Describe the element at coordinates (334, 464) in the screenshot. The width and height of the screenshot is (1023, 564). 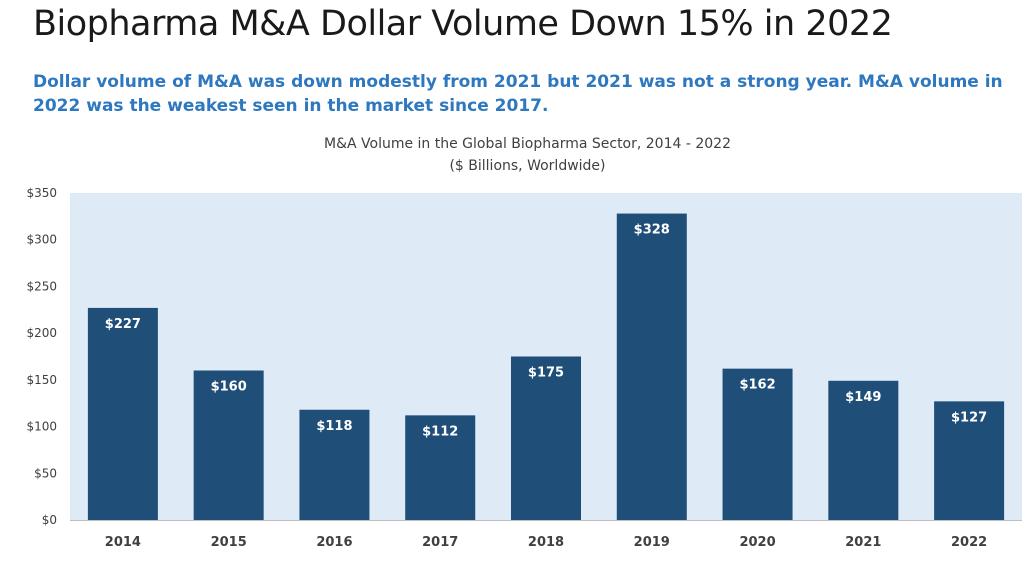
I see `bar-2016` at that location.